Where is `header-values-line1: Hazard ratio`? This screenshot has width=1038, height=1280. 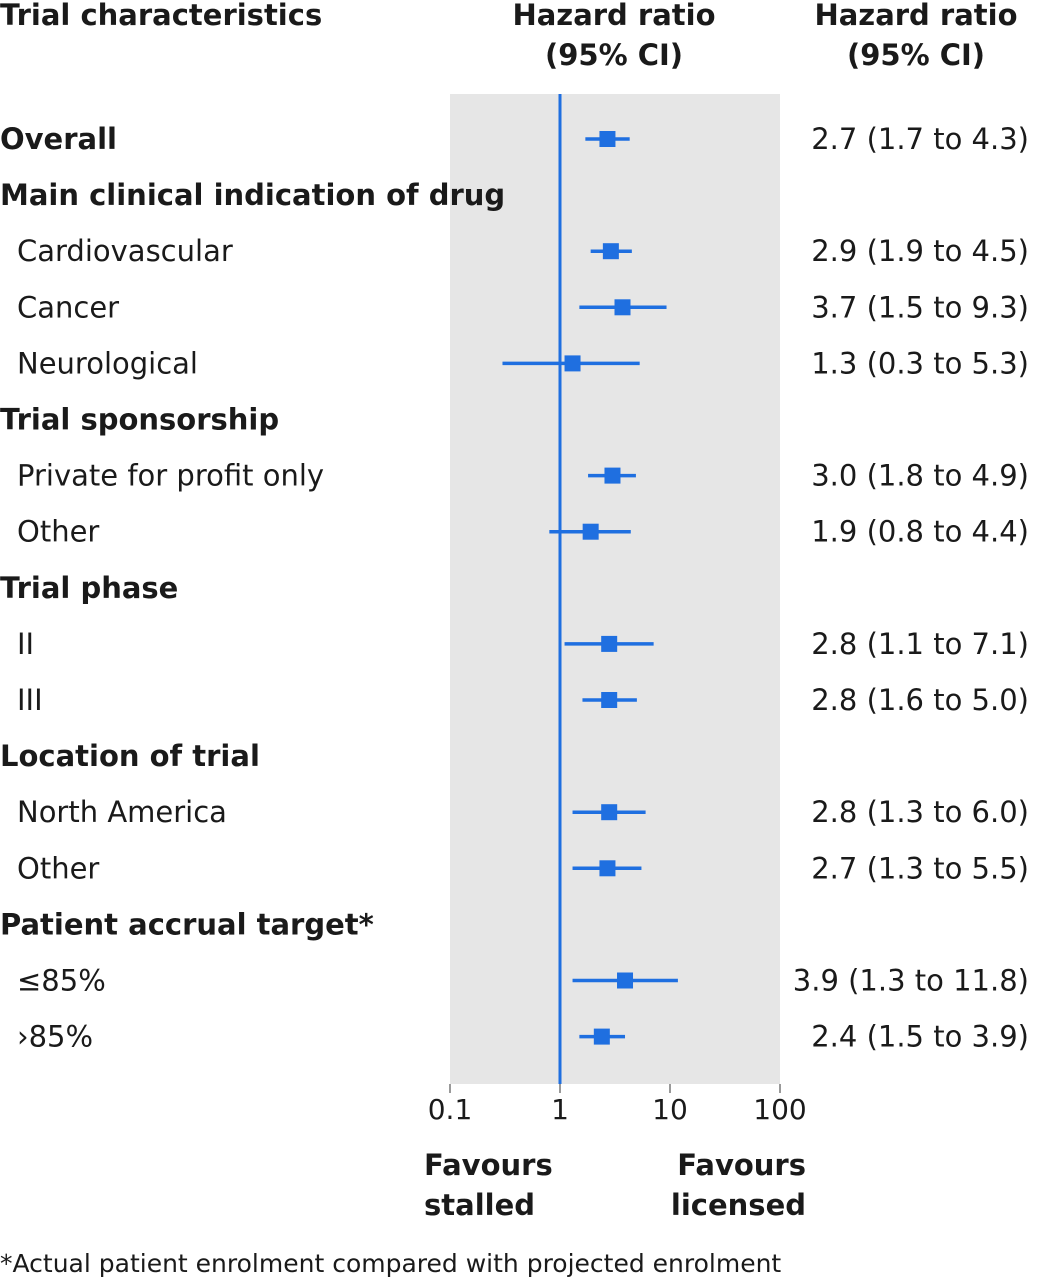 header-values-line1: Hazard ratio is located at coordinates (915, 16).